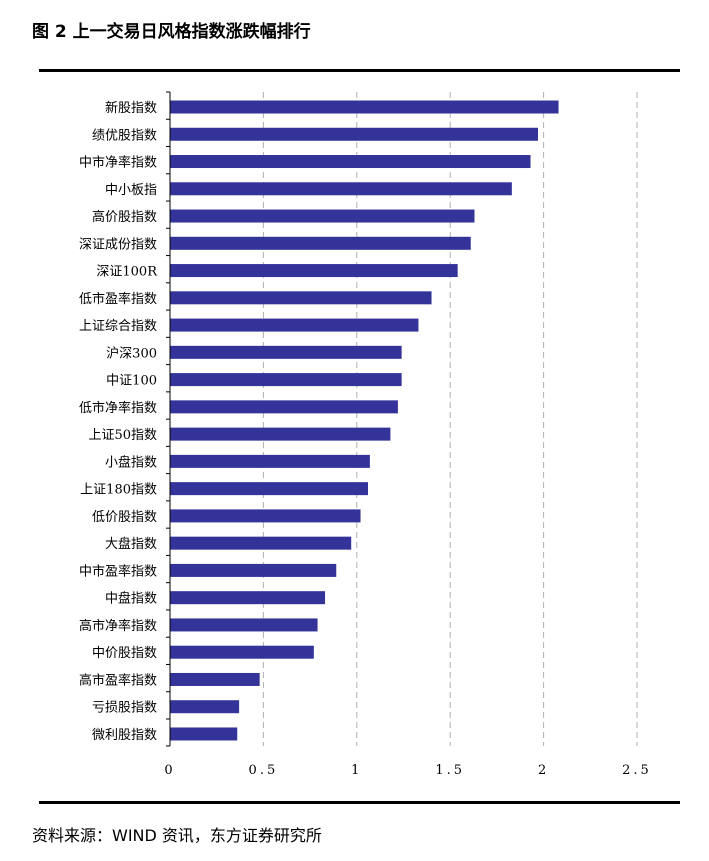 The width and height of the screenshot is (709, 861). I want to click on x-tick-label: 2, so click(543, 770).